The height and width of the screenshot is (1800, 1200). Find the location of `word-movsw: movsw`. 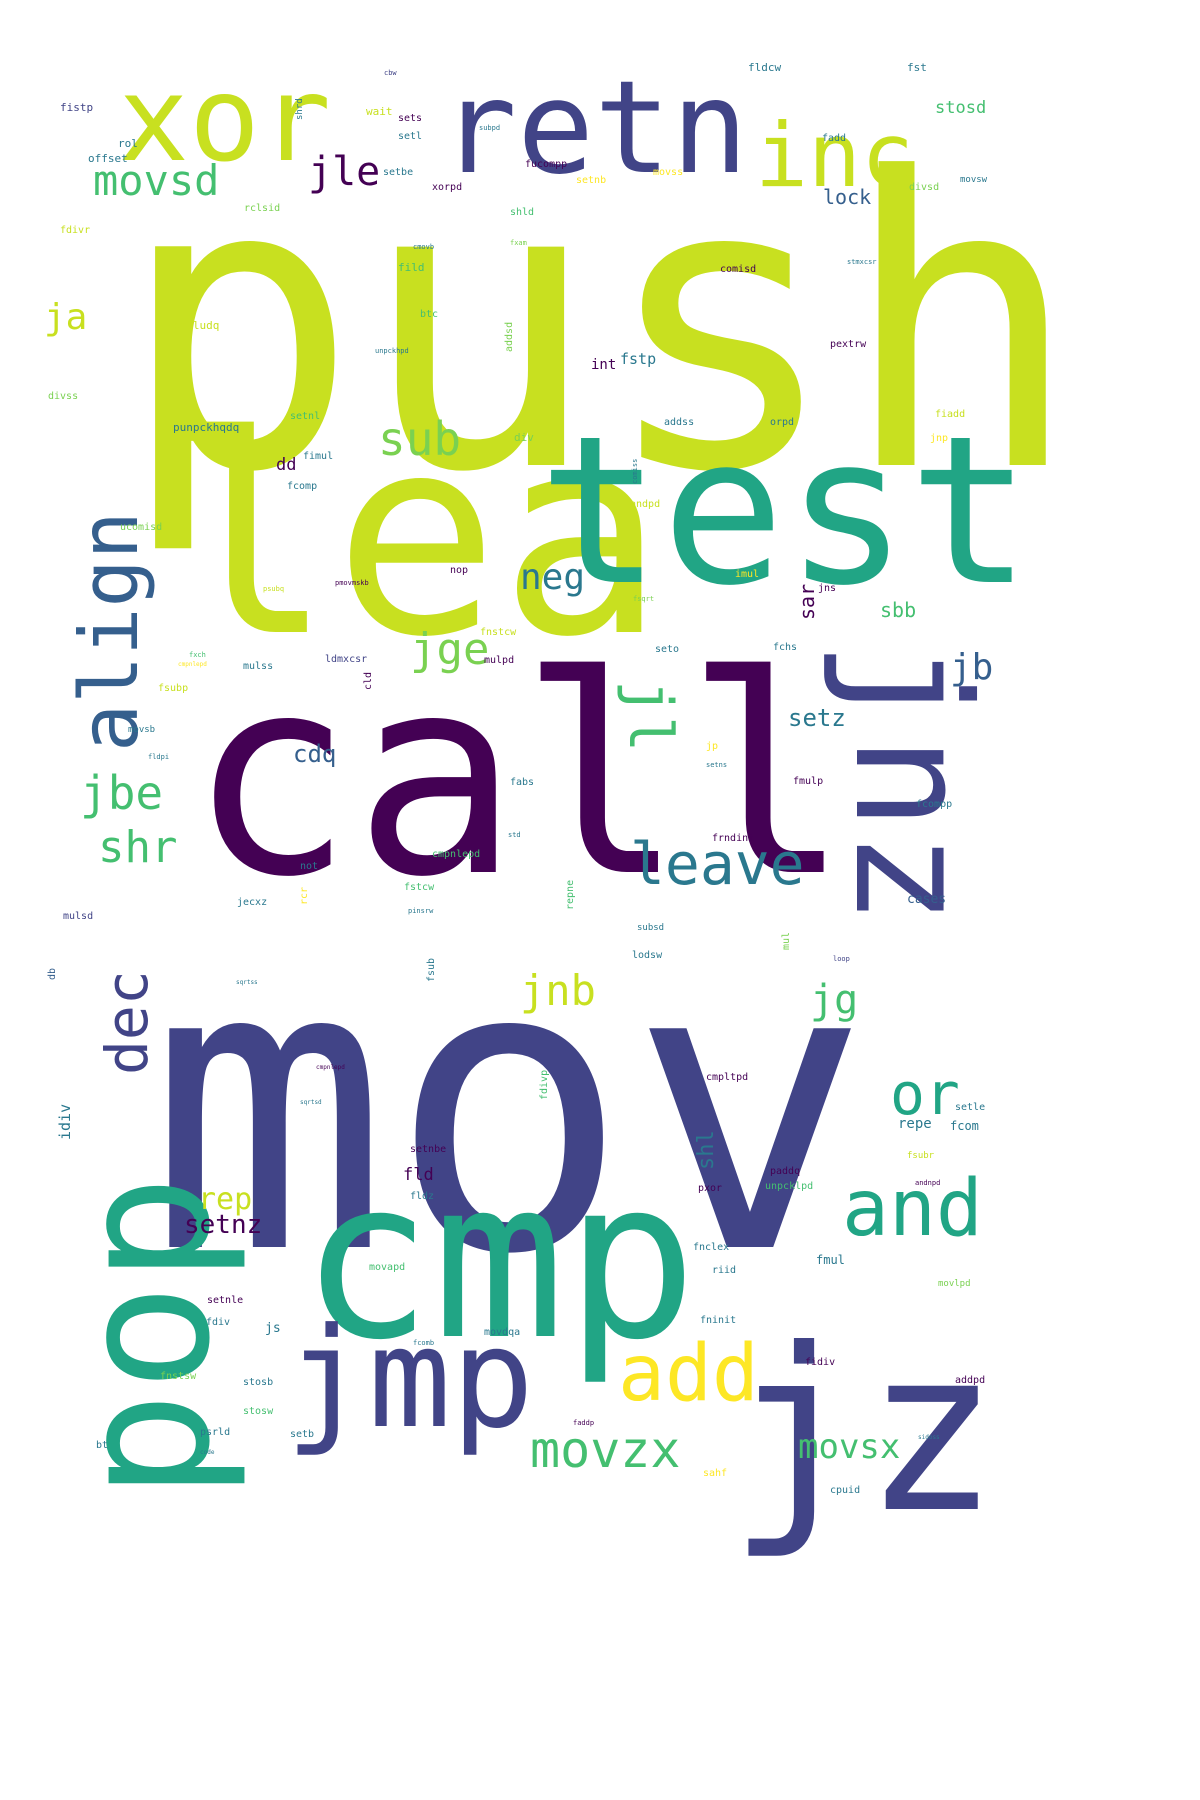

word-movsw: movsw is located at coordinates (974, 180).